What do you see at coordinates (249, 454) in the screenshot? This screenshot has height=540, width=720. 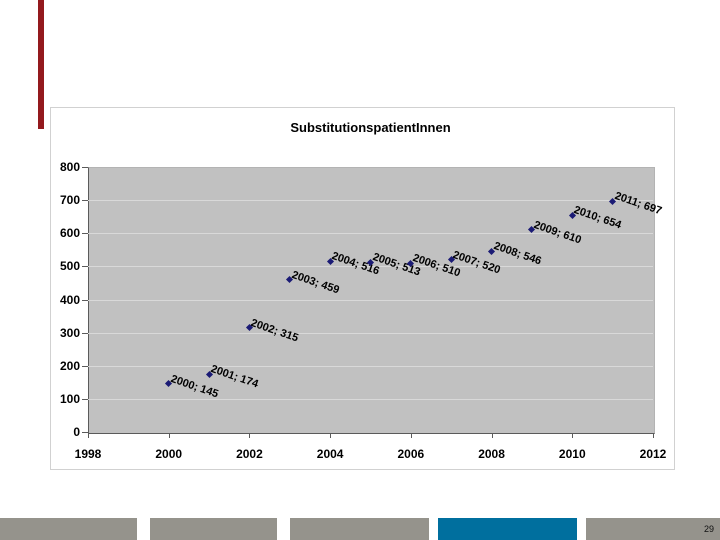 I see `x-axis-label: 2002` at bounding box center [249, 454].